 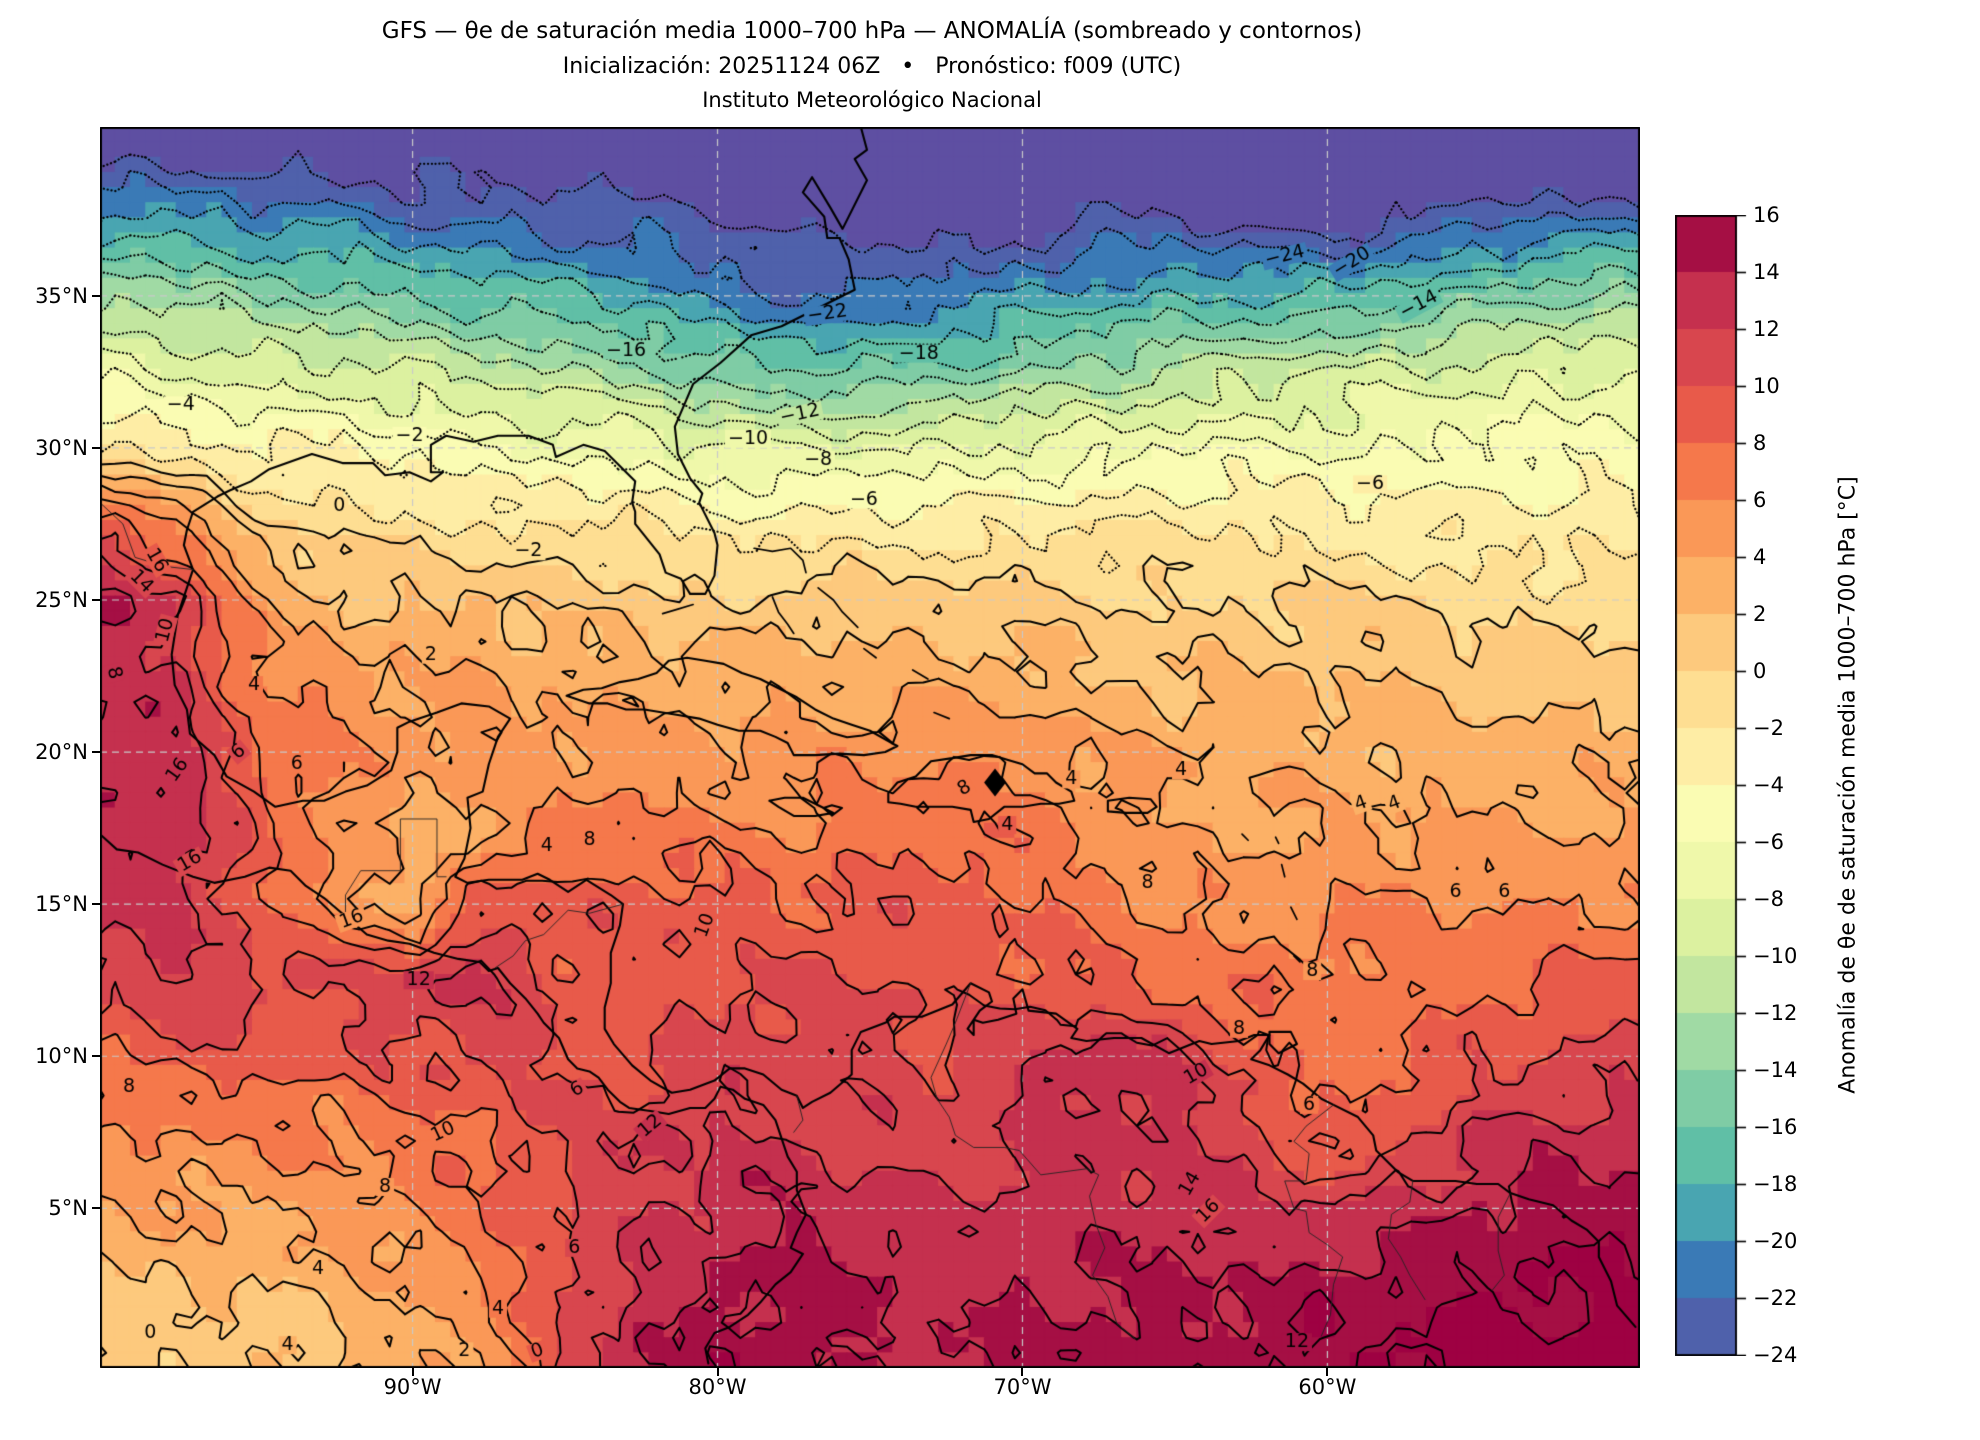 What do you see at coordinates (1768, 785) in the screenshot?
I see `colorbar-tick-label: −4` at bounding box center [1768, 785].